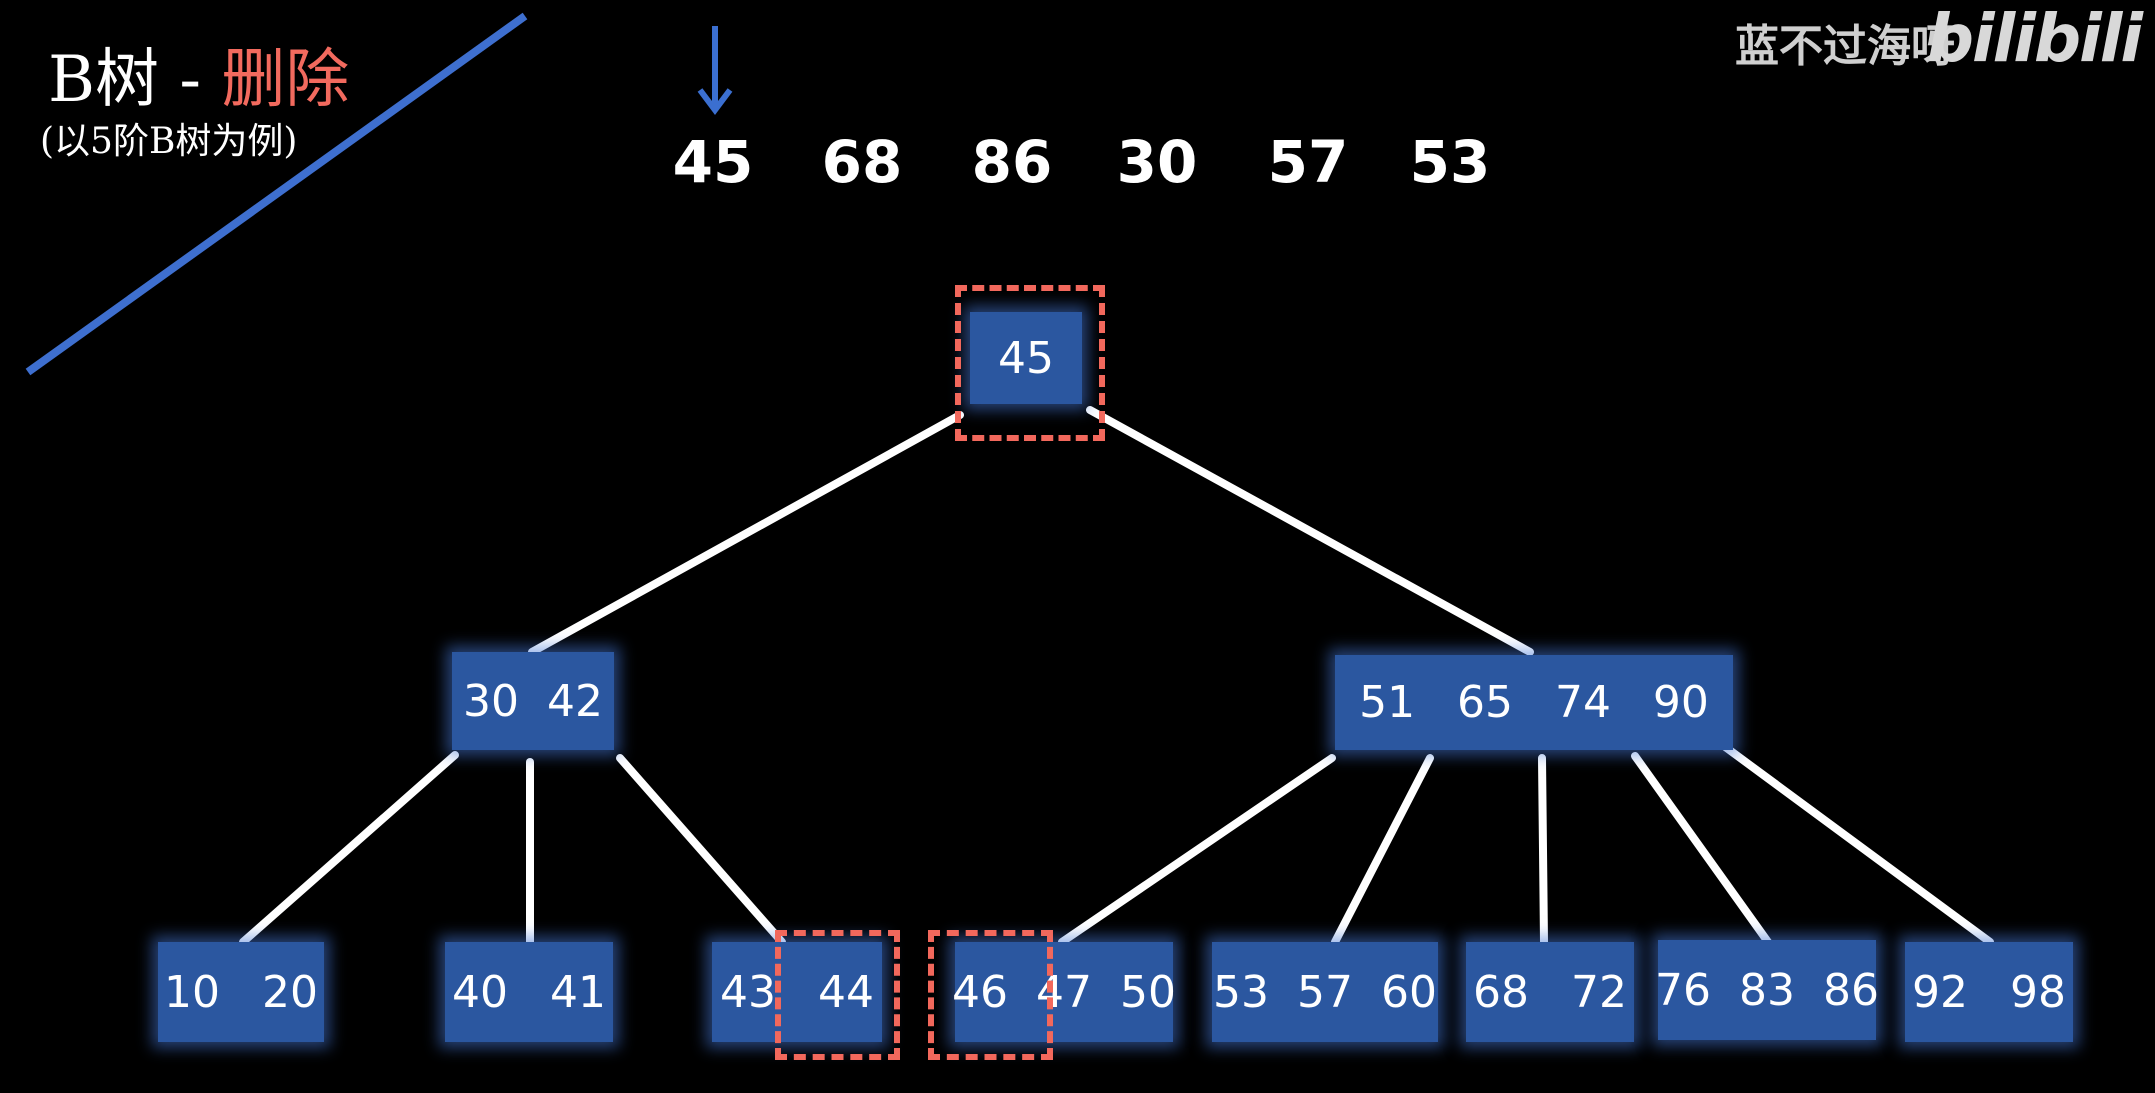 The image size is (2155, 1093). I want to click on leaf-node: 46 47 50, so click(1064, 992).